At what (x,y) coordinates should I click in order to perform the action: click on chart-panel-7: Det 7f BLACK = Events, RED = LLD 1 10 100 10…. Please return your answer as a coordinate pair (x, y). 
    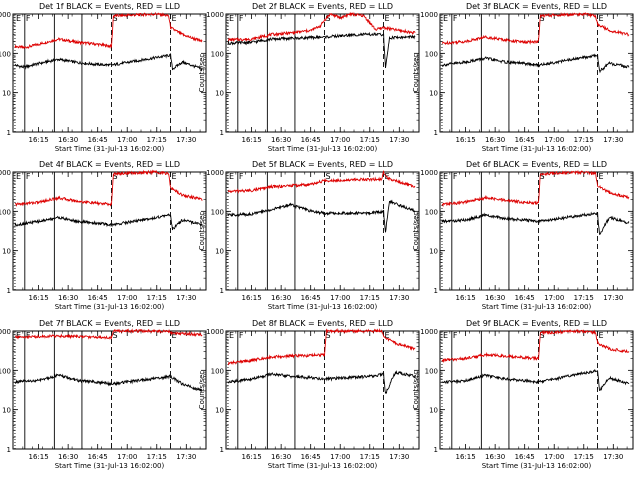
    Looking at the image, I should click on (103, 394).